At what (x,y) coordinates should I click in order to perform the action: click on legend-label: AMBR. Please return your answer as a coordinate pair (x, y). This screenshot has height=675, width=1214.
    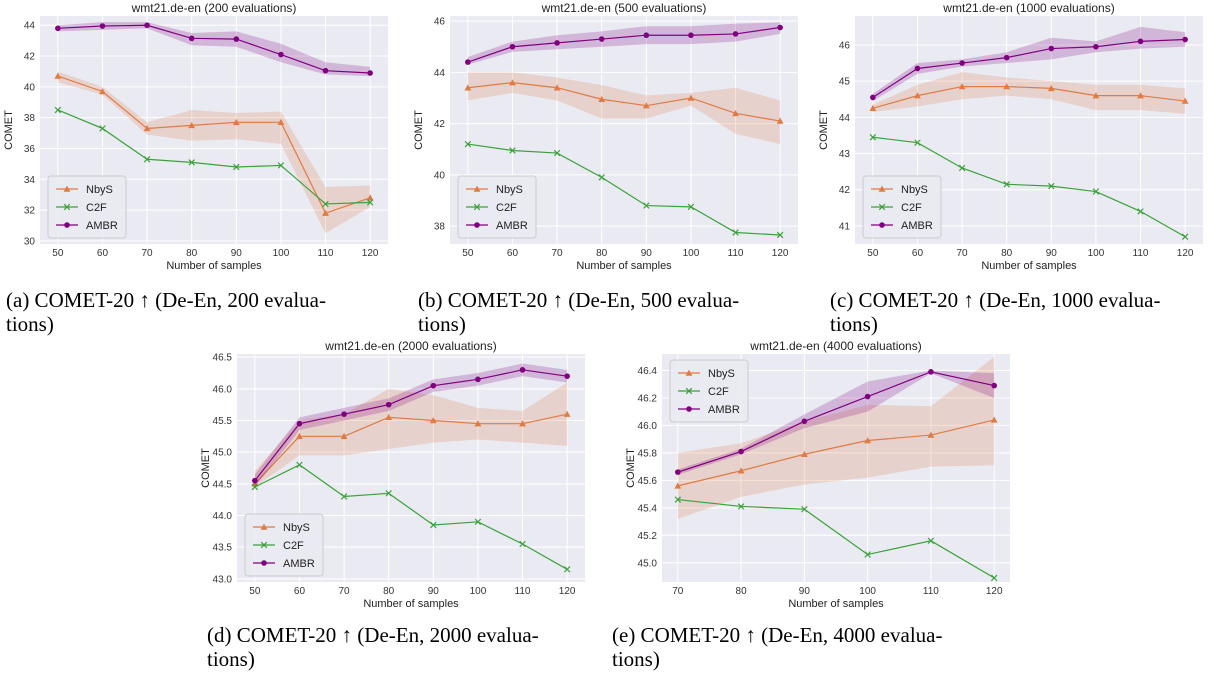
    Looking at the image, I should click on (102, 226).